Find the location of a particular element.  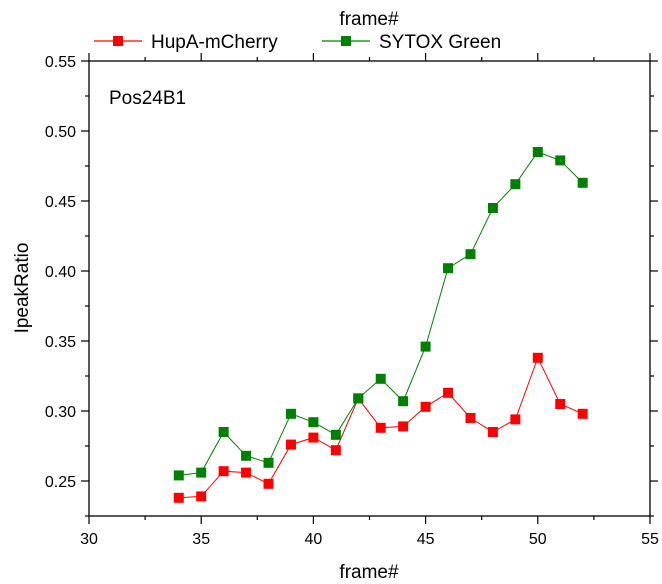

x-tick-label: 35 is located at coordinates (201, 539).